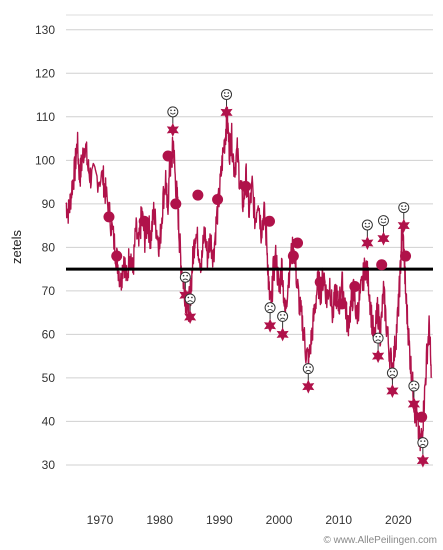 This screenshot has width=443, height=550. I want to click on y-tick-label: 70, so click(49, 291).